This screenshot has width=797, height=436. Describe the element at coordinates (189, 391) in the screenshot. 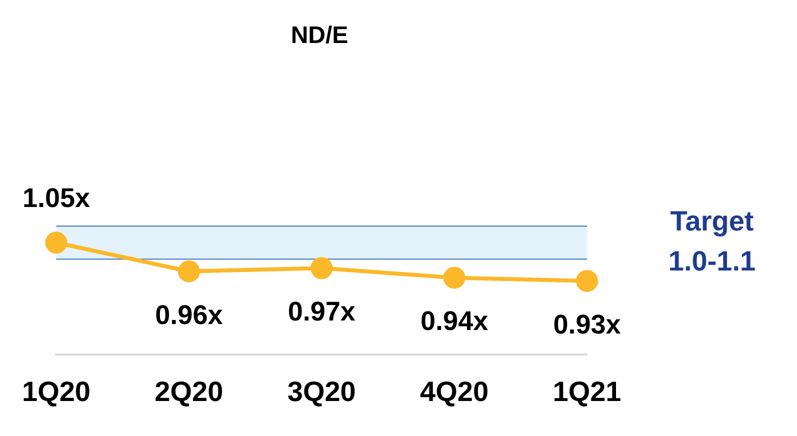

I see `x-tick-label: 2Q20` at that location.